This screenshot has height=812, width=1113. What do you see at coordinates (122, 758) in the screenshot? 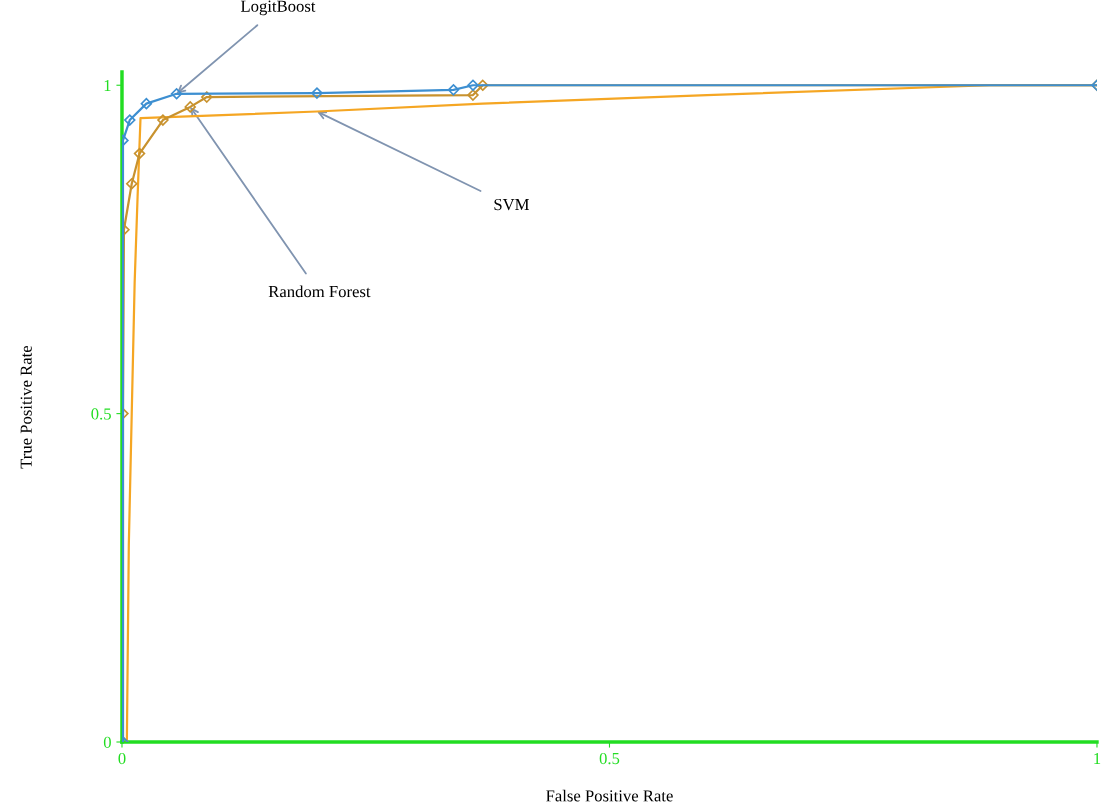
I see `x-tick-label: 0` at bounding box center [122, 758].